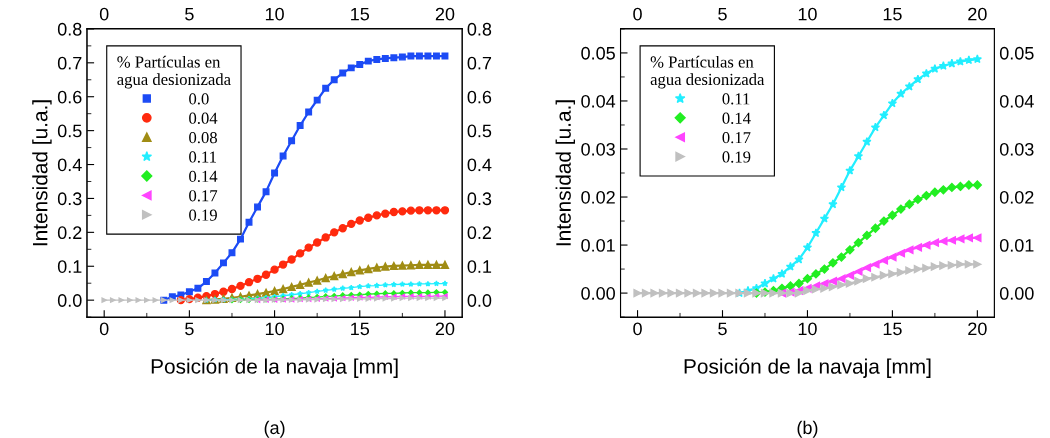  What do you see at coordinates (1016, 53) in the screenshot?
I see `y2-tick-label: 0.05` at bounding box center [1016, 53].